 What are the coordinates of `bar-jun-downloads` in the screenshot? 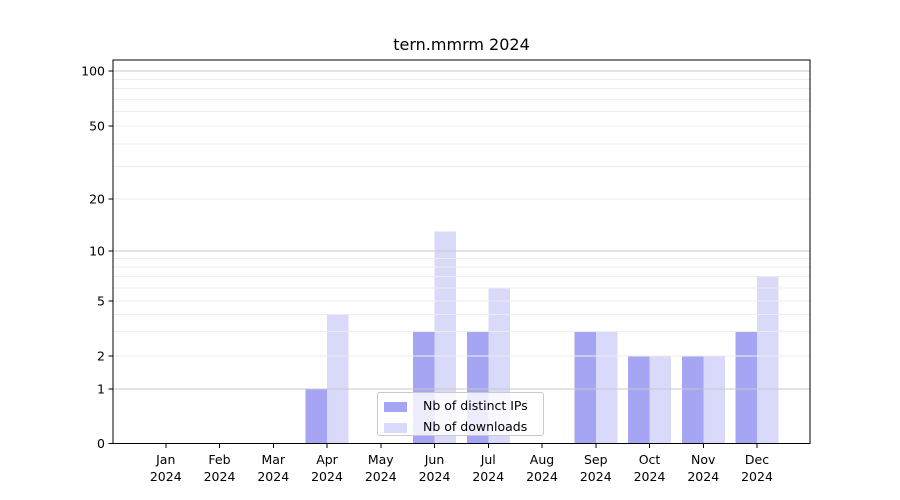 It's located at (445, 337).